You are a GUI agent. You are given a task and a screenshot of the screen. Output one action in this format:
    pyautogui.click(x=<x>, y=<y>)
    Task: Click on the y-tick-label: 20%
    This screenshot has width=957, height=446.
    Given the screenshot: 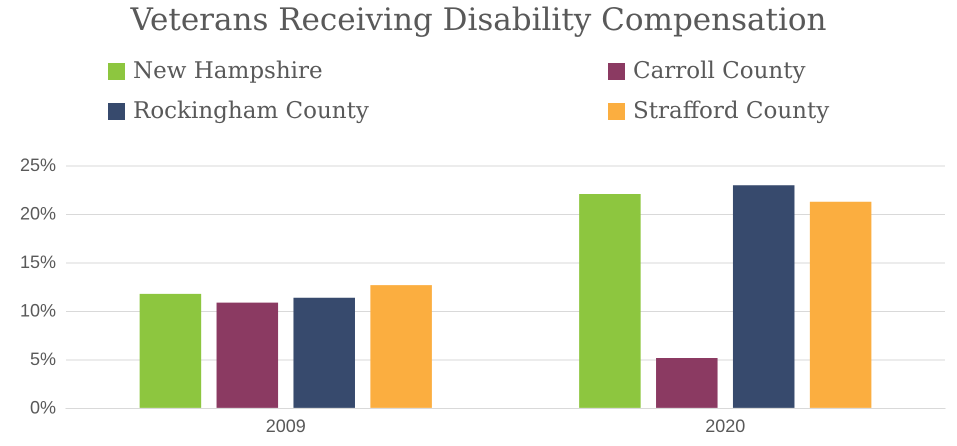 What is the action you would take?
    pyautogui.click(x=38, y=213)
    